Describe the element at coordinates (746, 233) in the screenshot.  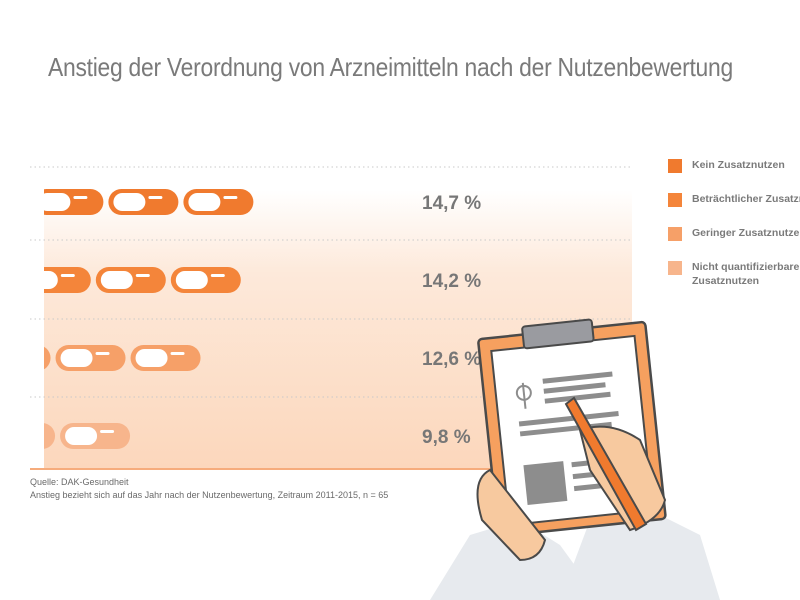
I see `legend-label: Geringer Zusatznutzen` at that location.